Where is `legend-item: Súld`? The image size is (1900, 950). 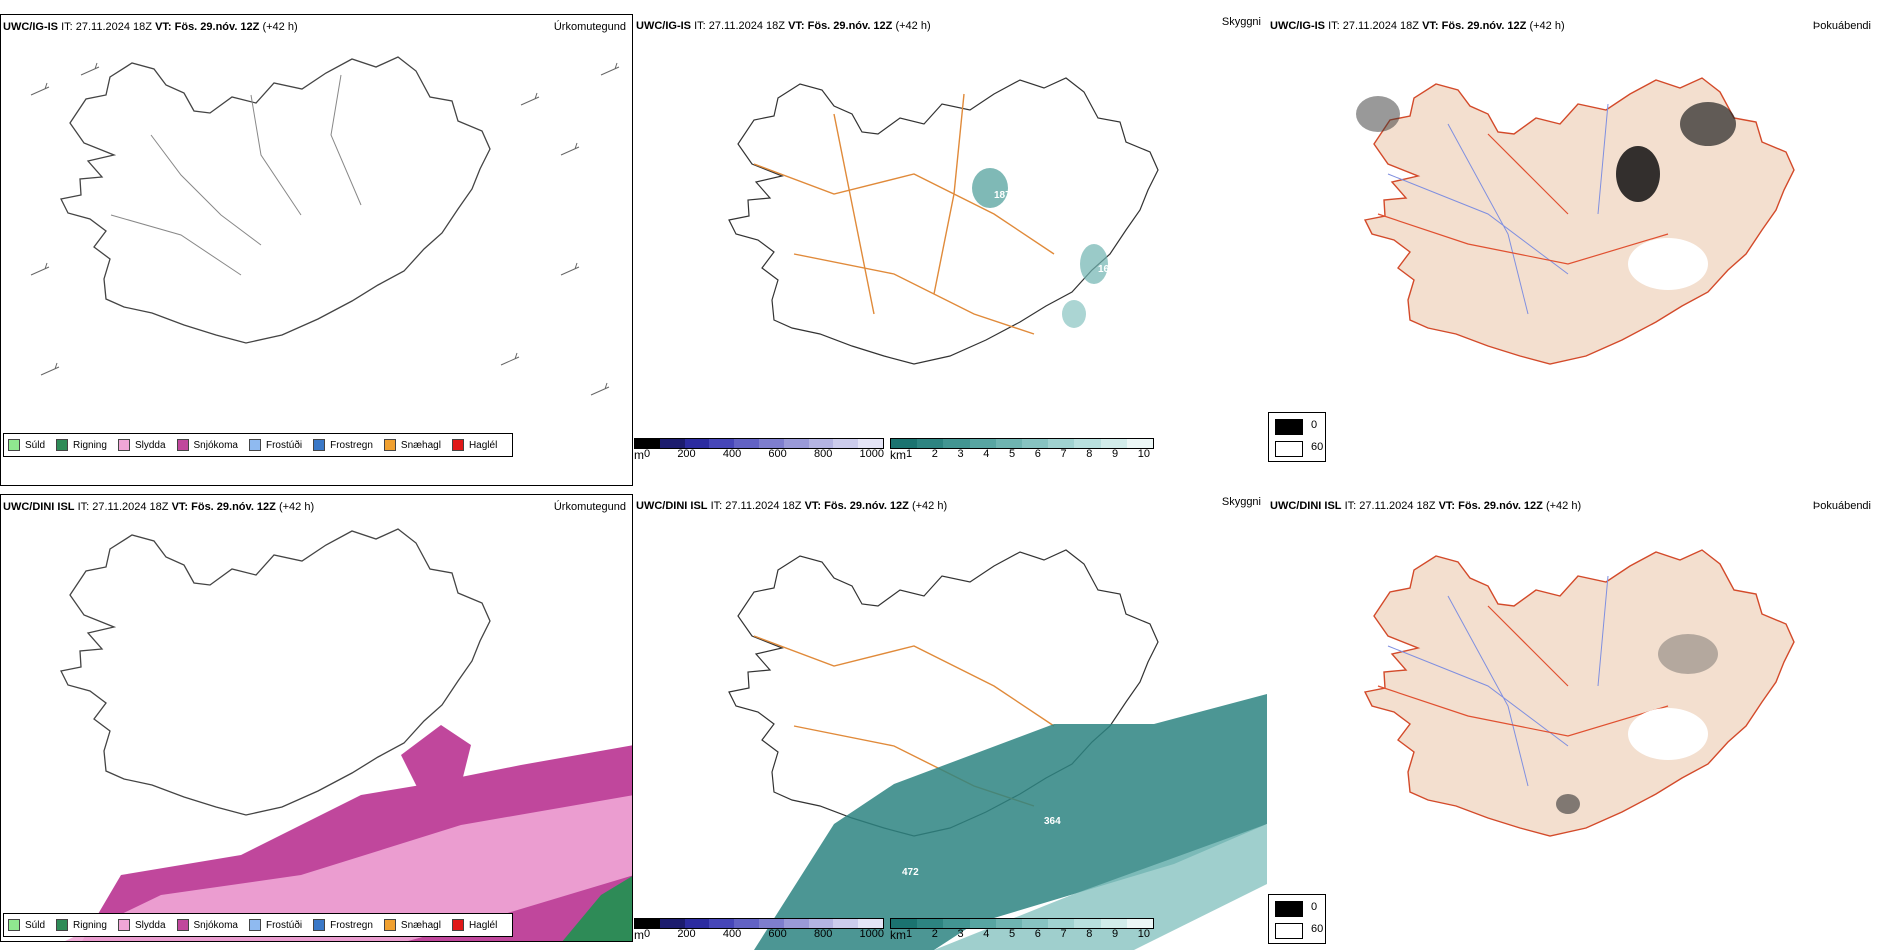
legend-item: Súld is located at coordinates (26, 925).